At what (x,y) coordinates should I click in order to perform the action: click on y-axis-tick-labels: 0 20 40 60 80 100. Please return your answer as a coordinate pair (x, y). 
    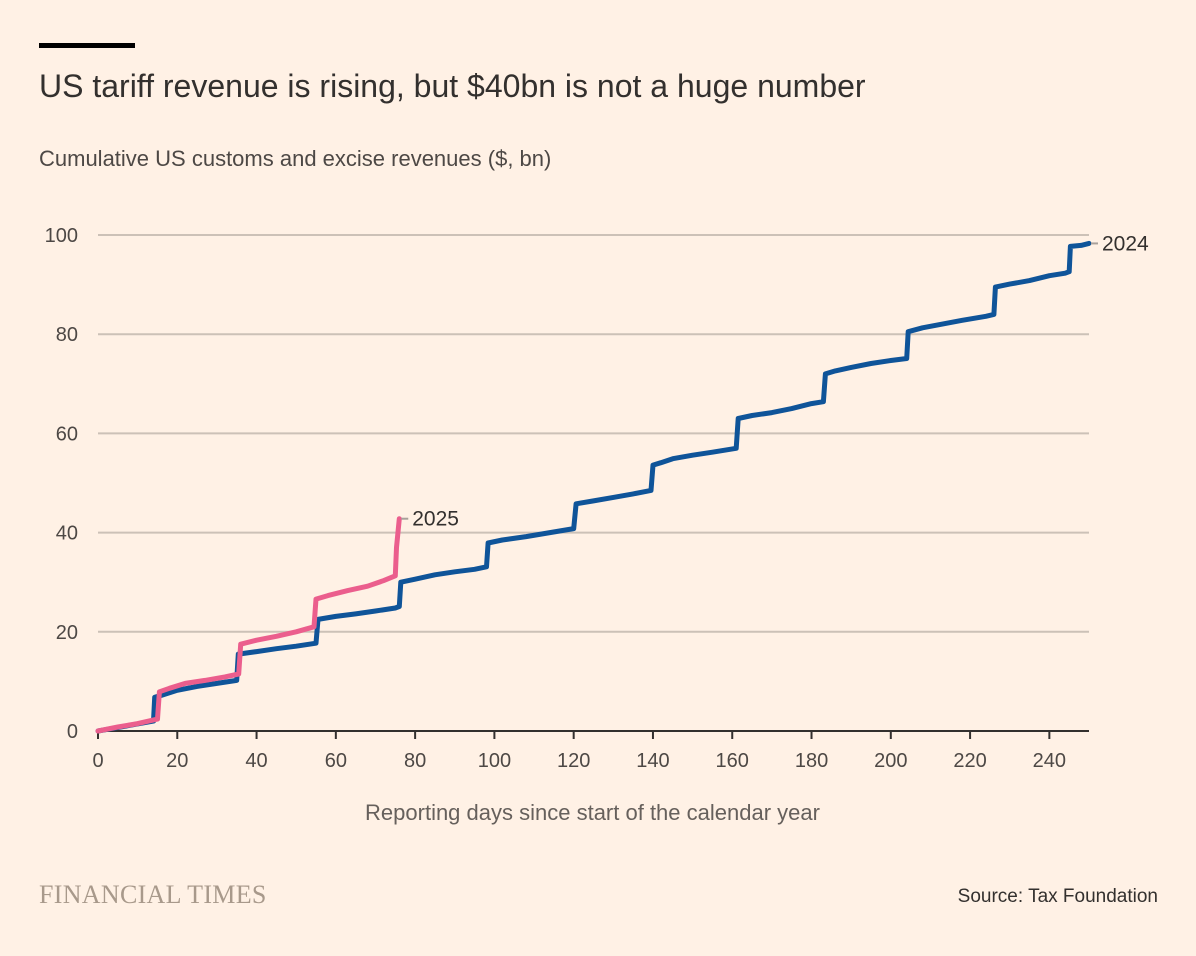
    Looking at the image, I should click on (61, 484).